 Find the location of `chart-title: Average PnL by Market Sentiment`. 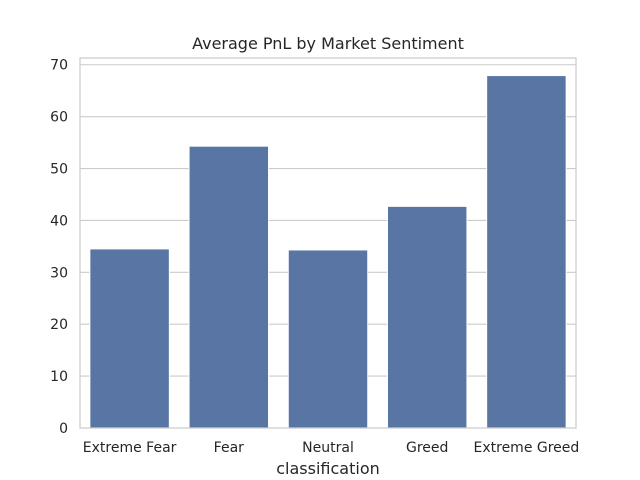

chart-title: Average PnL by Market Sentiment is located at coordinates (328, 43).